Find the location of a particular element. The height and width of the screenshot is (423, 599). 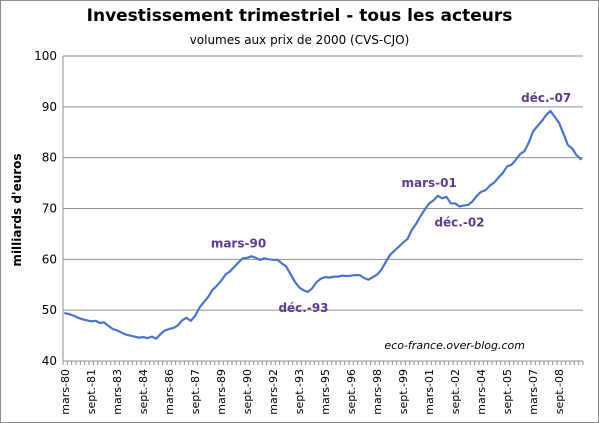

x-tick-label: sept.-81 is located at coordinates (91, 391).